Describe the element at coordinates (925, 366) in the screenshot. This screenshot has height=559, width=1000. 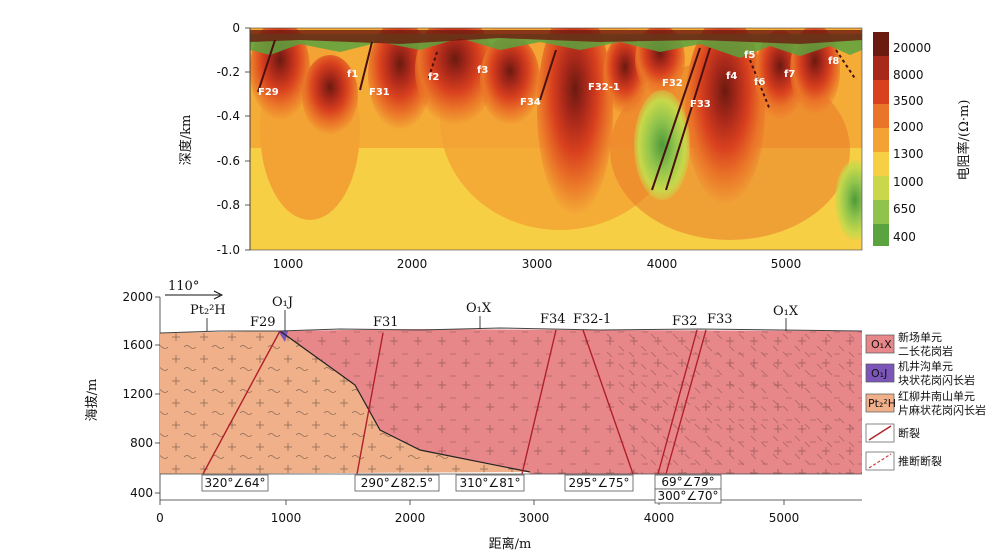
I see `legend-line1: 机井沟单元` at that location.